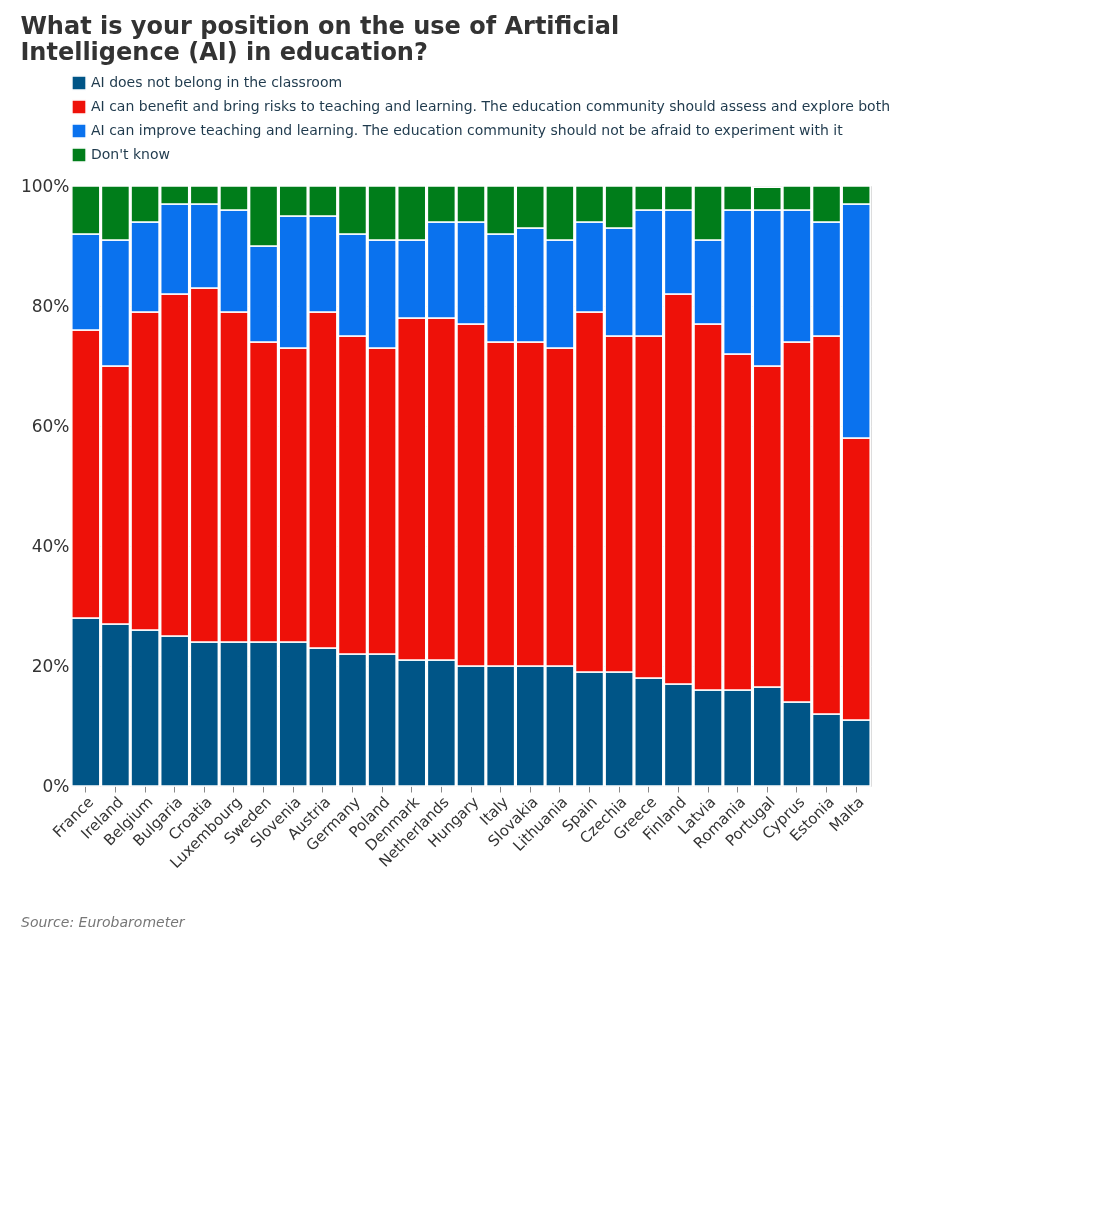 The width and height of the screenshot is (1112, 1220). What do you see at coordinates (50, 545) in the screenshot?
I see `y-tick-label: 40%` at bounding box center [50, 545].